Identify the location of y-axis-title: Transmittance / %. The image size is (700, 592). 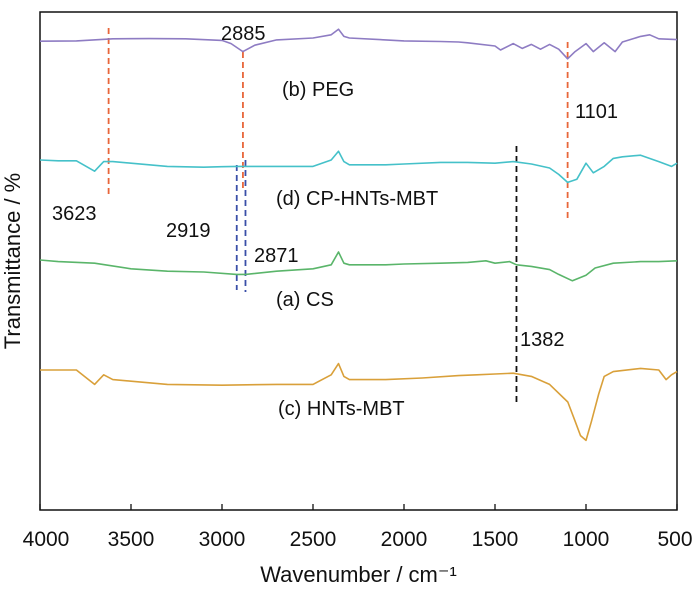
(12, 261).